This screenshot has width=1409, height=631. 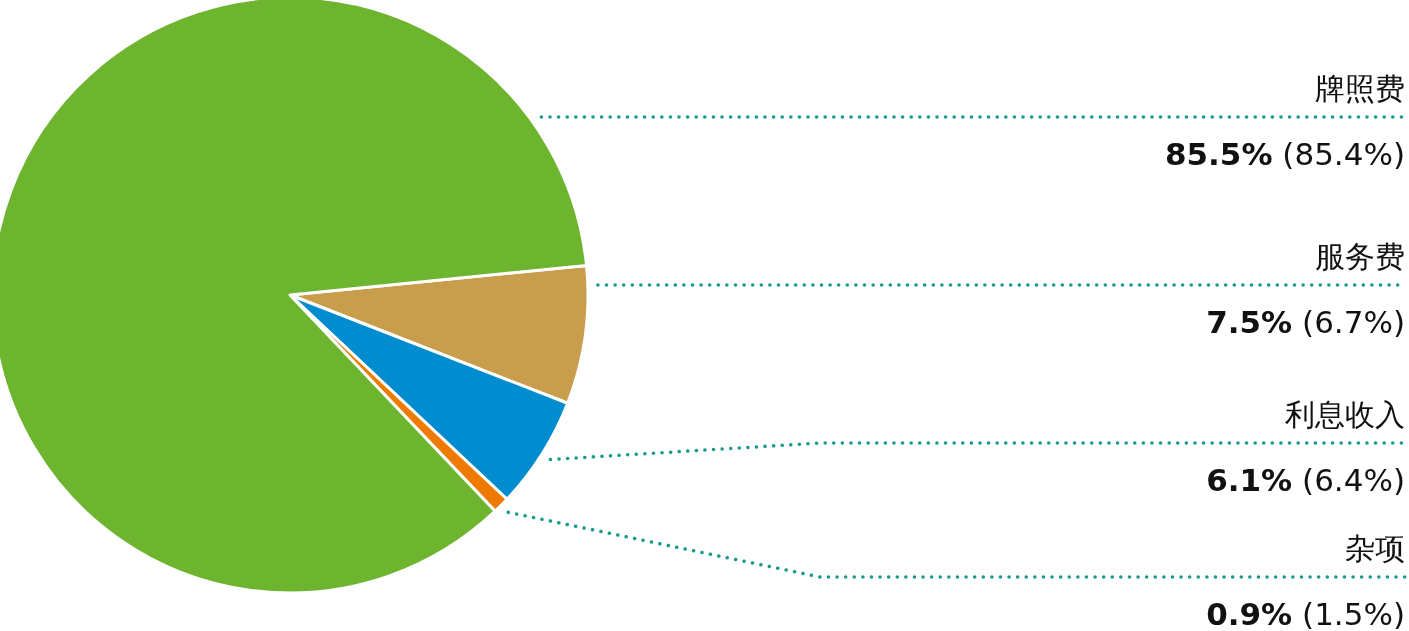 What do you see at coordinates (1305, 322) in the screenshot?
I see `data-label: 7.5% (6.7%)` at bounding box center [1305, 322].